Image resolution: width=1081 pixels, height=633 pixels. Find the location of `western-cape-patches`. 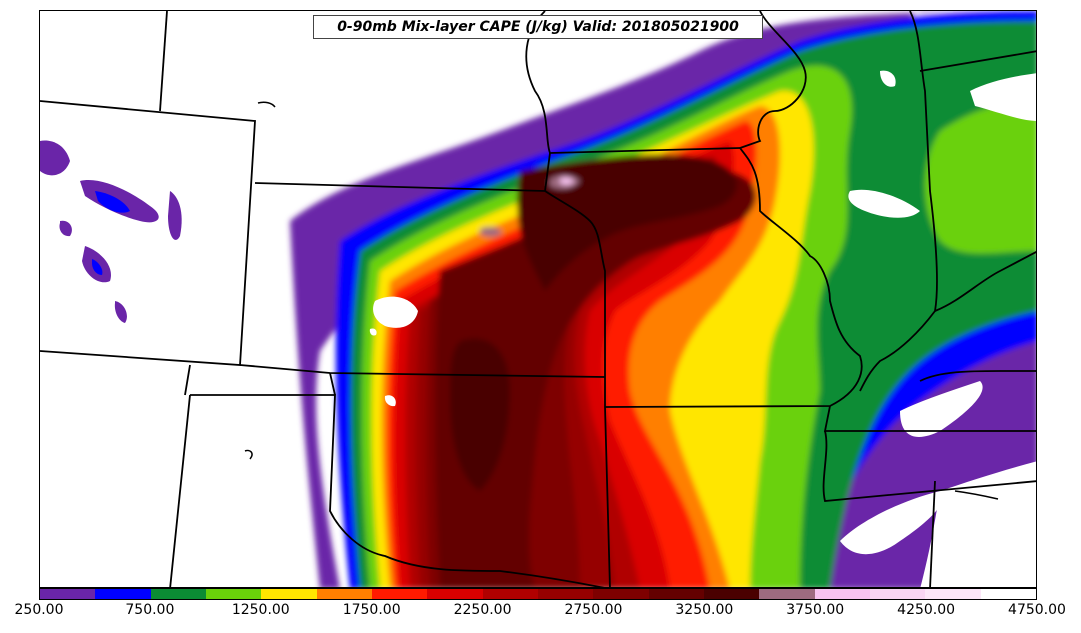

western-cape-patches is located at coordinates (111, 231).